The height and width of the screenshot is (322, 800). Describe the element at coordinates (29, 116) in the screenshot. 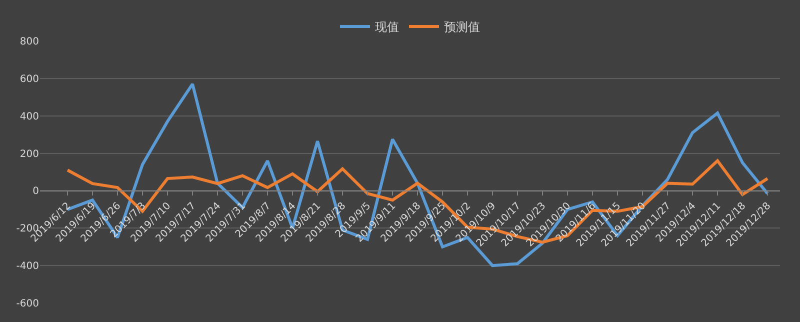

I see `y-tick-label: 400` at that location.